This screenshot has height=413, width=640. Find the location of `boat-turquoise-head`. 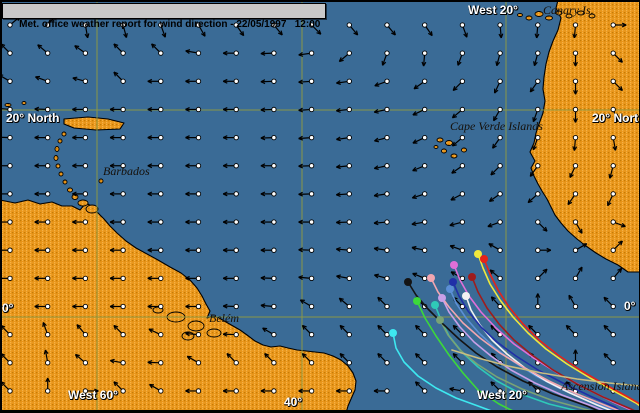

boat-turquoise-head is located at coordinates (435, 305).